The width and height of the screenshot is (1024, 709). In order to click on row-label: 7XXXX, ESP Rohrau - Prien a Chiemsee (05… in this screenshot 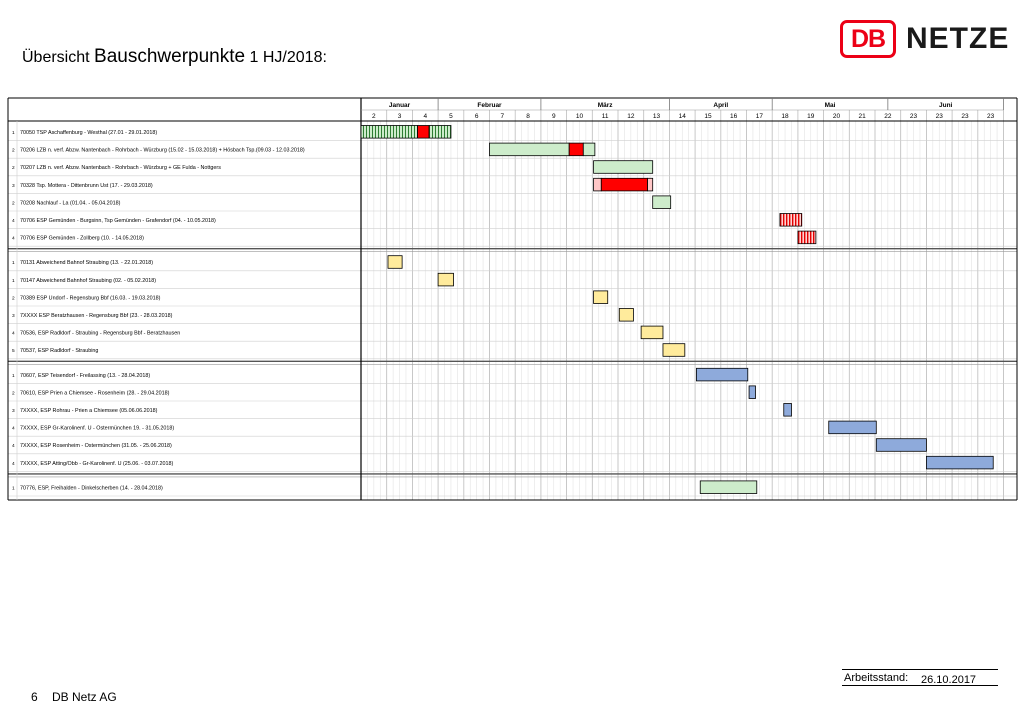, I will do `click(89, 411)`.